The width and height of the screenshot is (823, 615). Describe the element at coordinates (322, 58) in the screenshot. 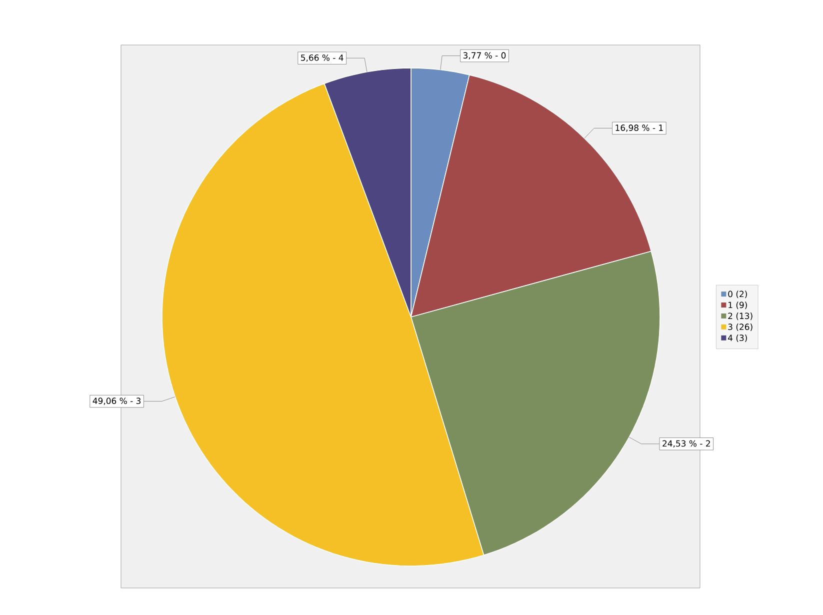

I see `data-label: 5,66 % - 4` at that location.